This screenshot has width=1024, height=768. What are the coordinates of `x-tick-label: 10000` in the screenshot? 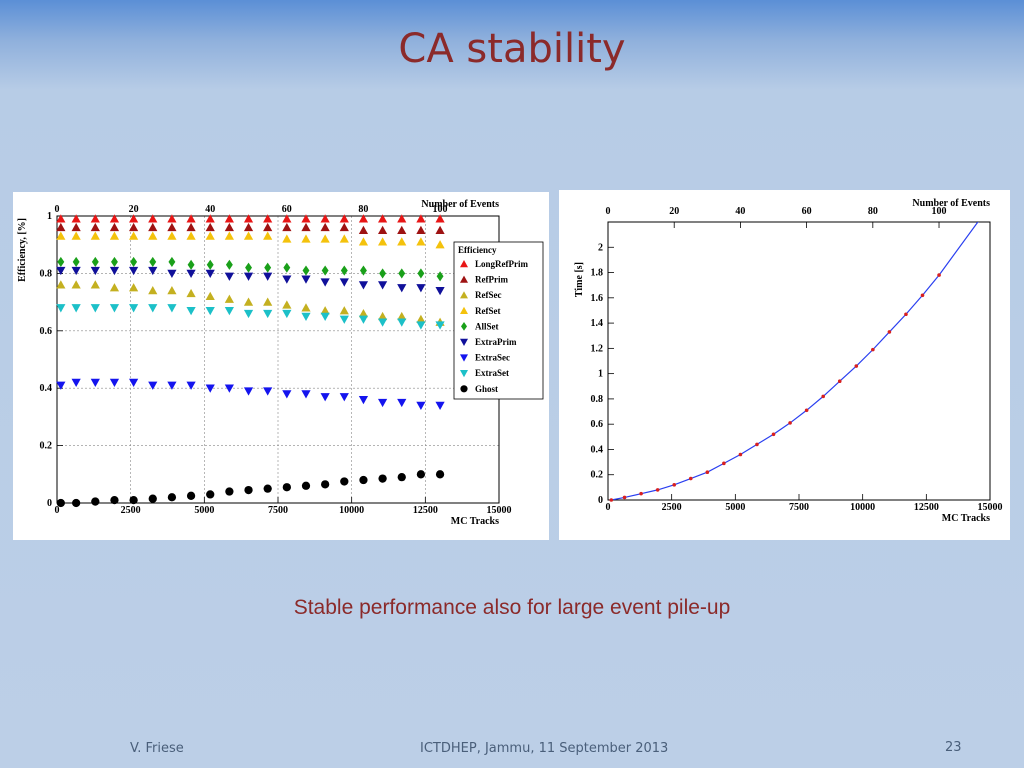 It's located at (862, 507).